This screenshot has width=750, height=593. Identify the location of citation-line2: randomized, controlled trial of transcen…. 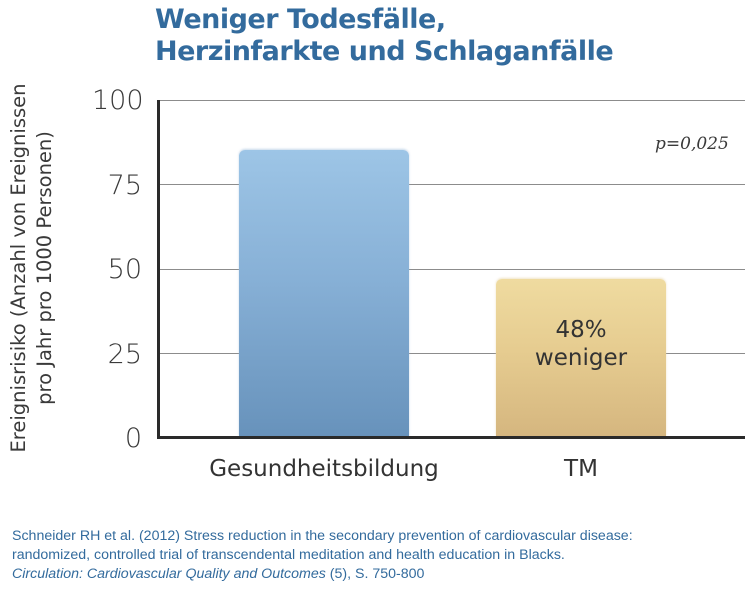
(288, 555).